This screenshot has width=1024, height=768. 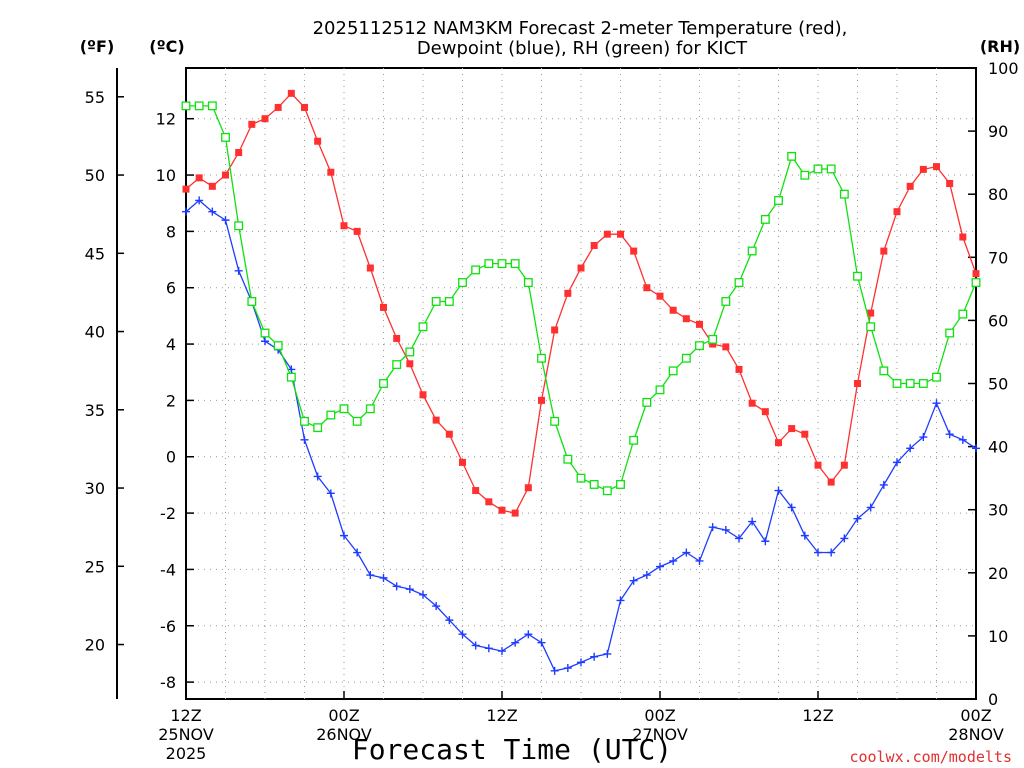 What do you see at coordinates (168, 513) in the screenshot?
I see `celsius-tick-label: -2` at bounding box center [168, 513].